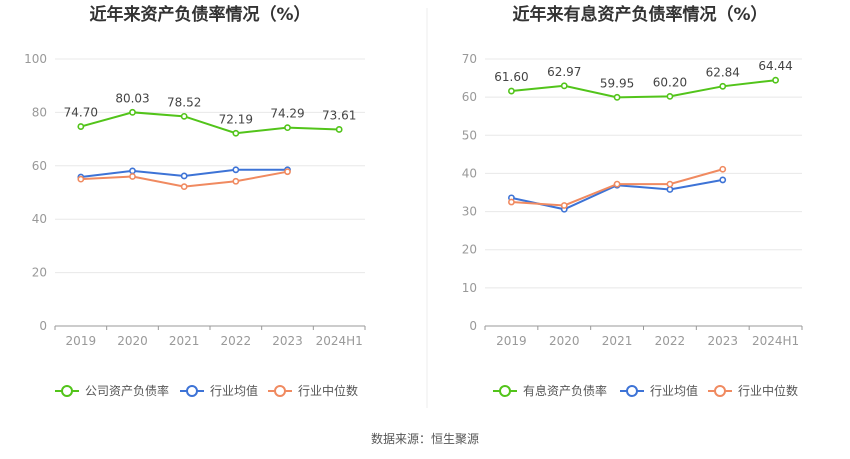 This screenshot has height=459, width=850. Describe the element at coordinates (81, 113) in the screenshot. I see `data-label: 74.70` at that location.